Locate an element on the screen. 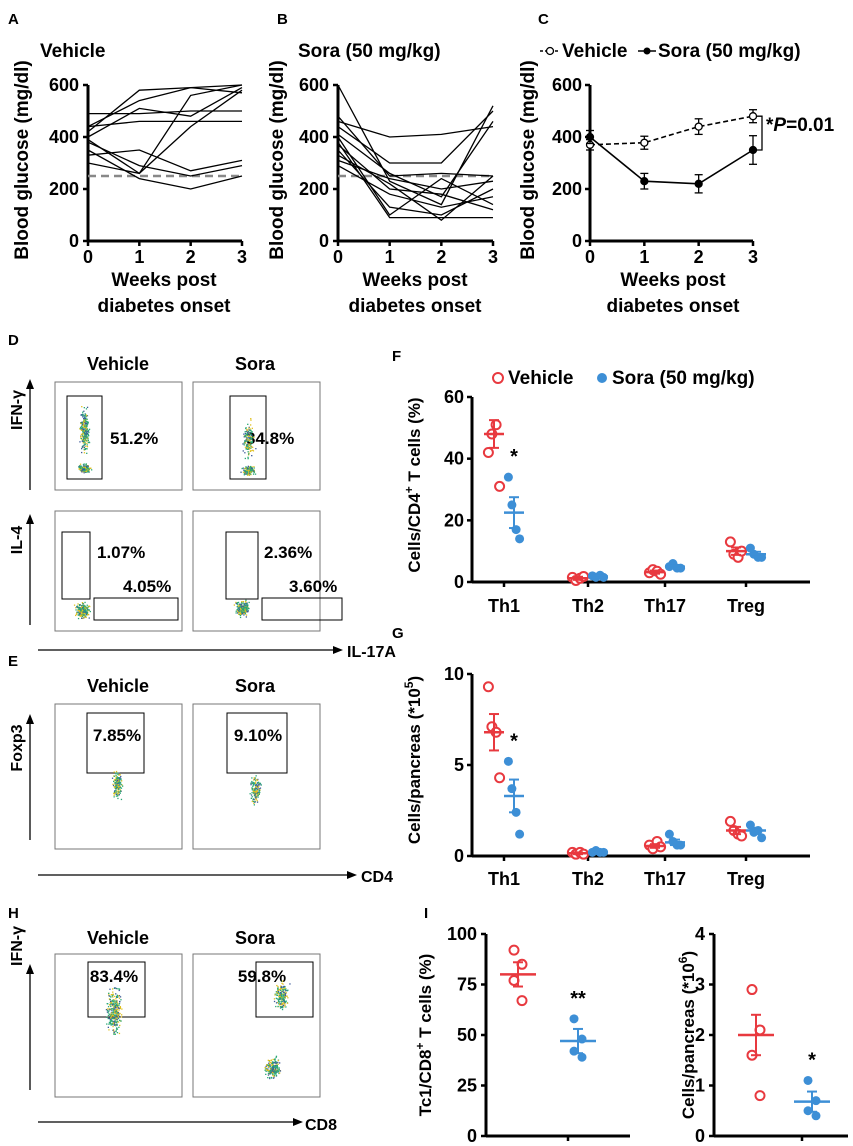 The height and width of the screenshot is (1146, 853). cloud-d-vehicle-low is located at coordinates (85, 468).